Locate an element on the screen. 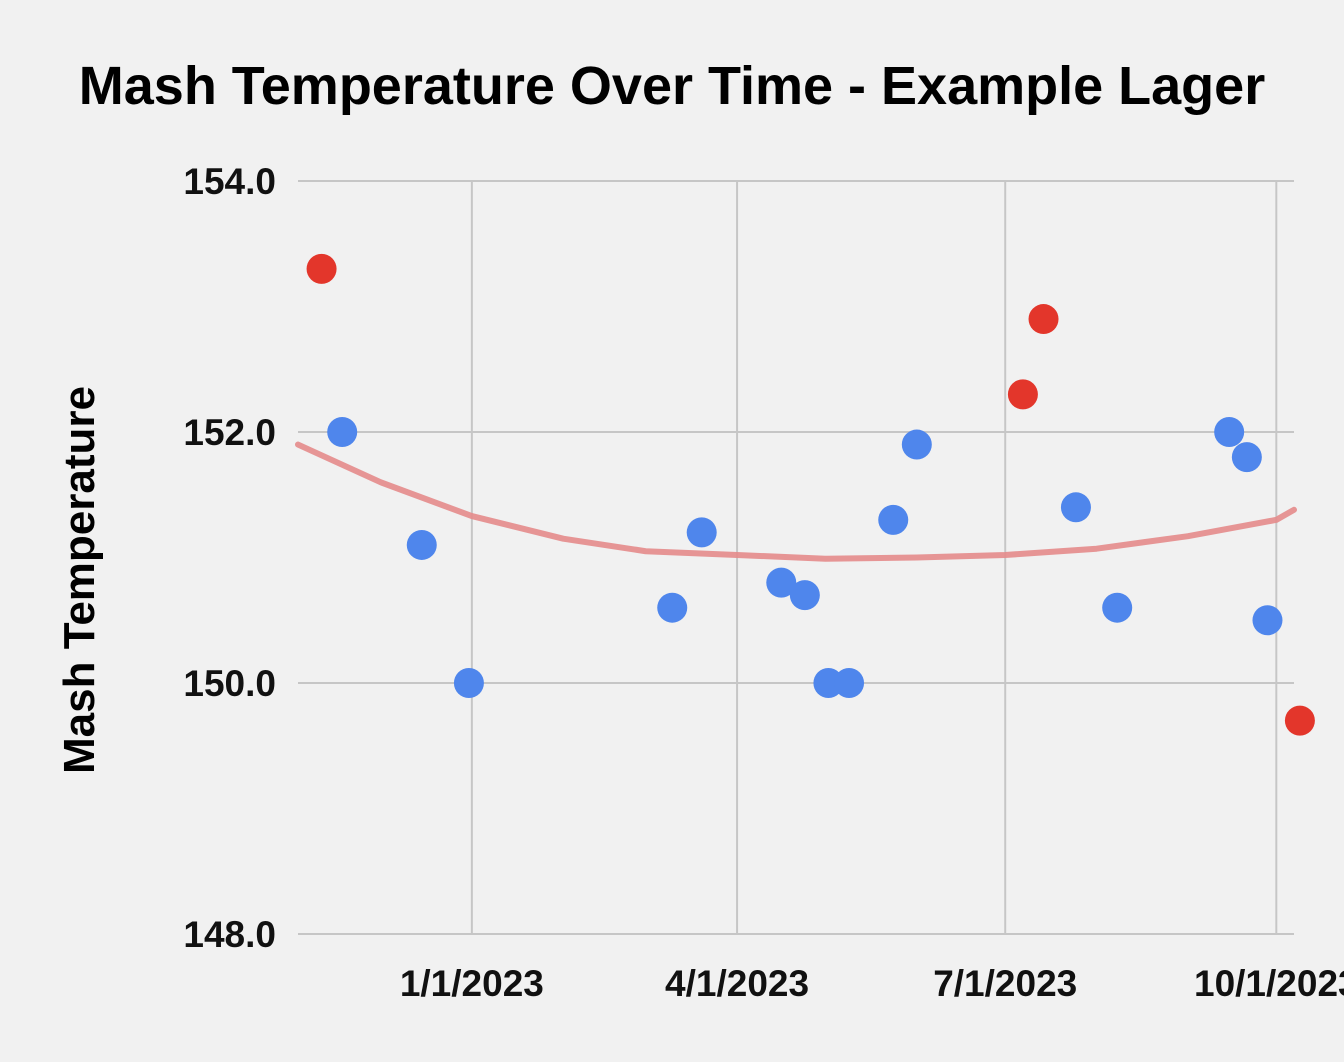  x-tick-label-2: 7/1/2023 is located at coordinates (1005, 983).